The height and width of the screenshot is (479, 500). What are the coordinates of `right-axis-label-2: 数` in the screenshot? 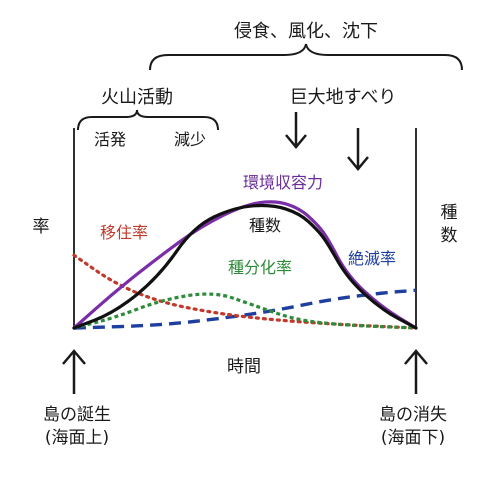 It's located at (449, 236).